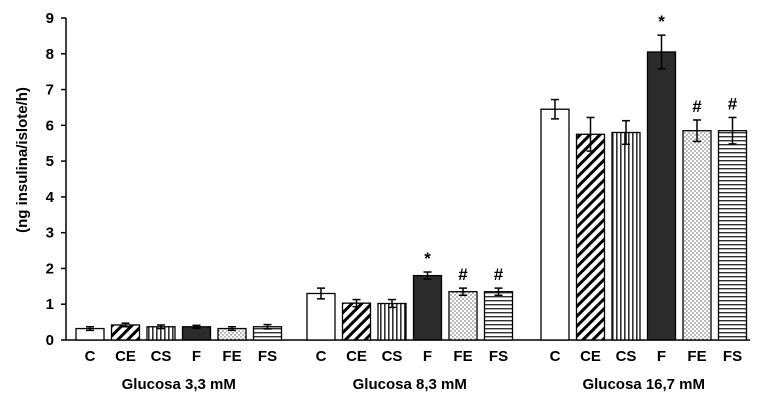 Image resolution: width=760 pixels, height=396 pixels. What do you see at coordinates (50, 197) in the screenshot?
I see `y-tick-label: 4` at bounding box center [50, 197].